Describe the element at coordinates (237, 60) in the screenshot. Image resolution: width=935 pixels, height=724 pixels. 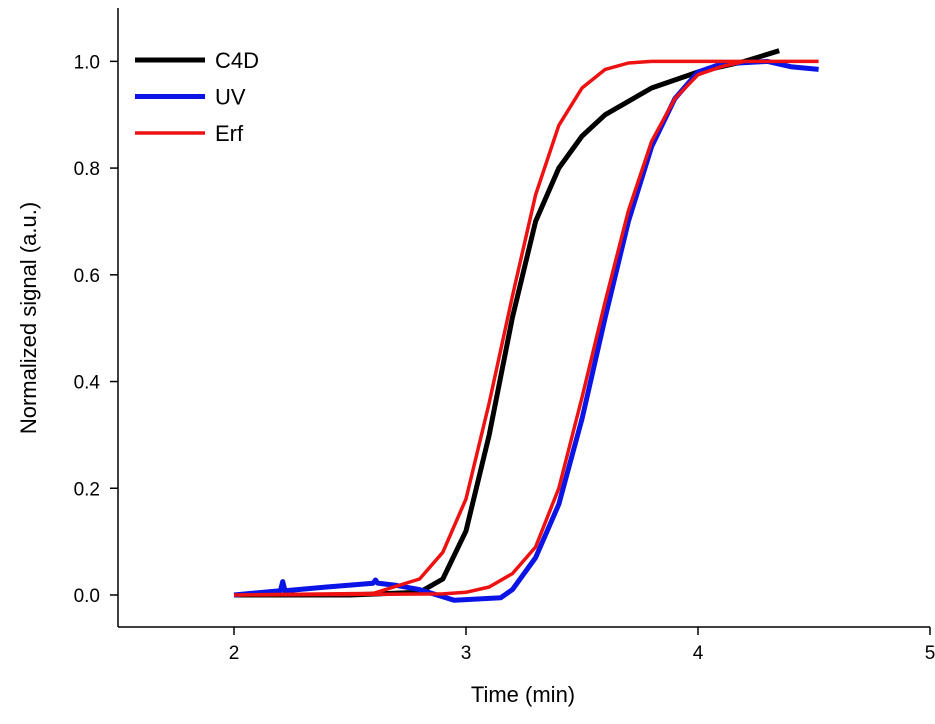
I see `legend-label: C4D` at that location.